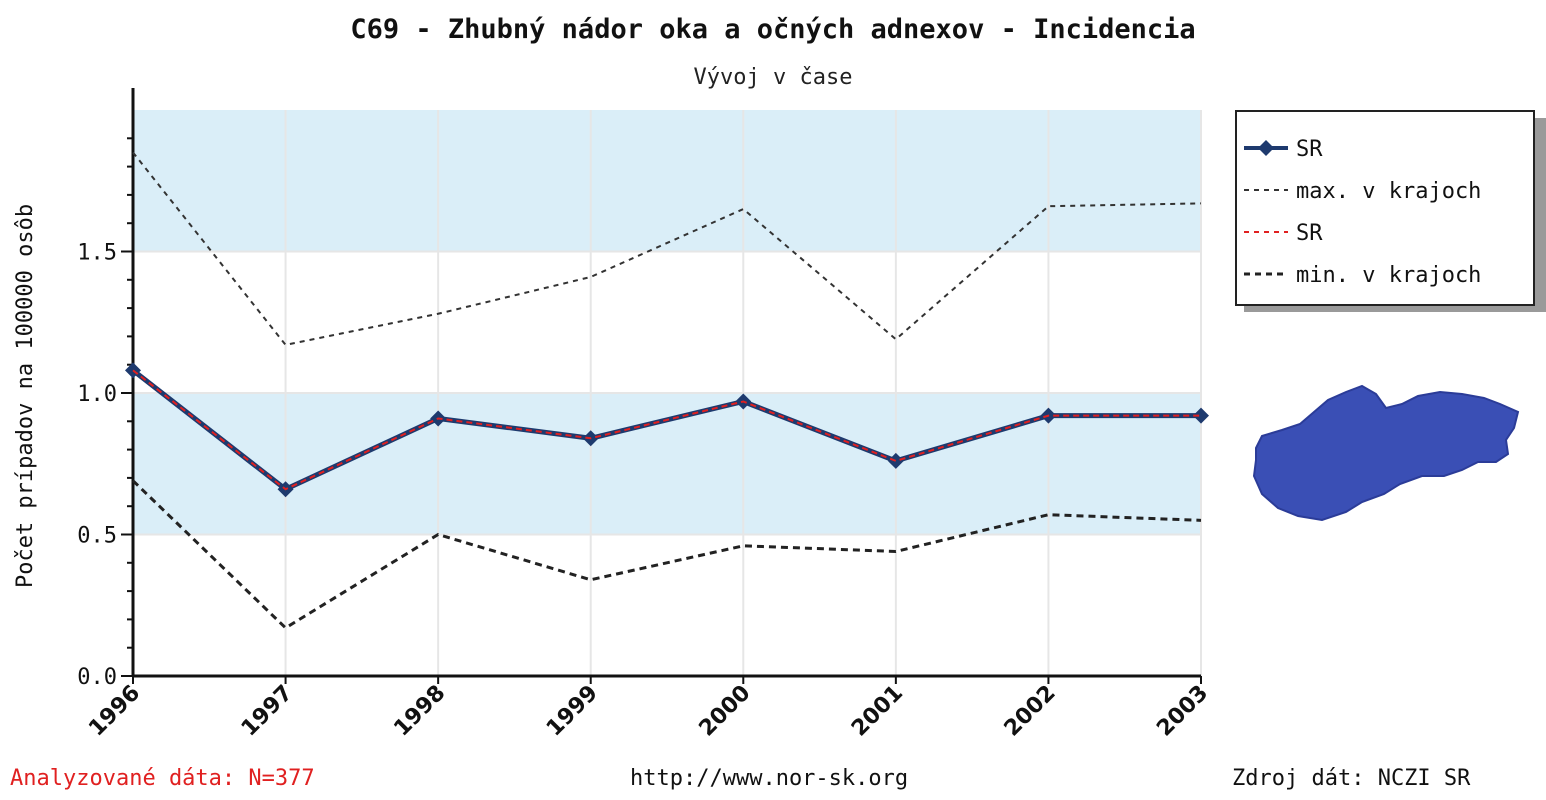 This screenshot has width=1546, height=800. What do you see at coordinates (1182, 711) in the screenshot?
I see `x-tick-label: 2003` at bounding box center [1182, 711].